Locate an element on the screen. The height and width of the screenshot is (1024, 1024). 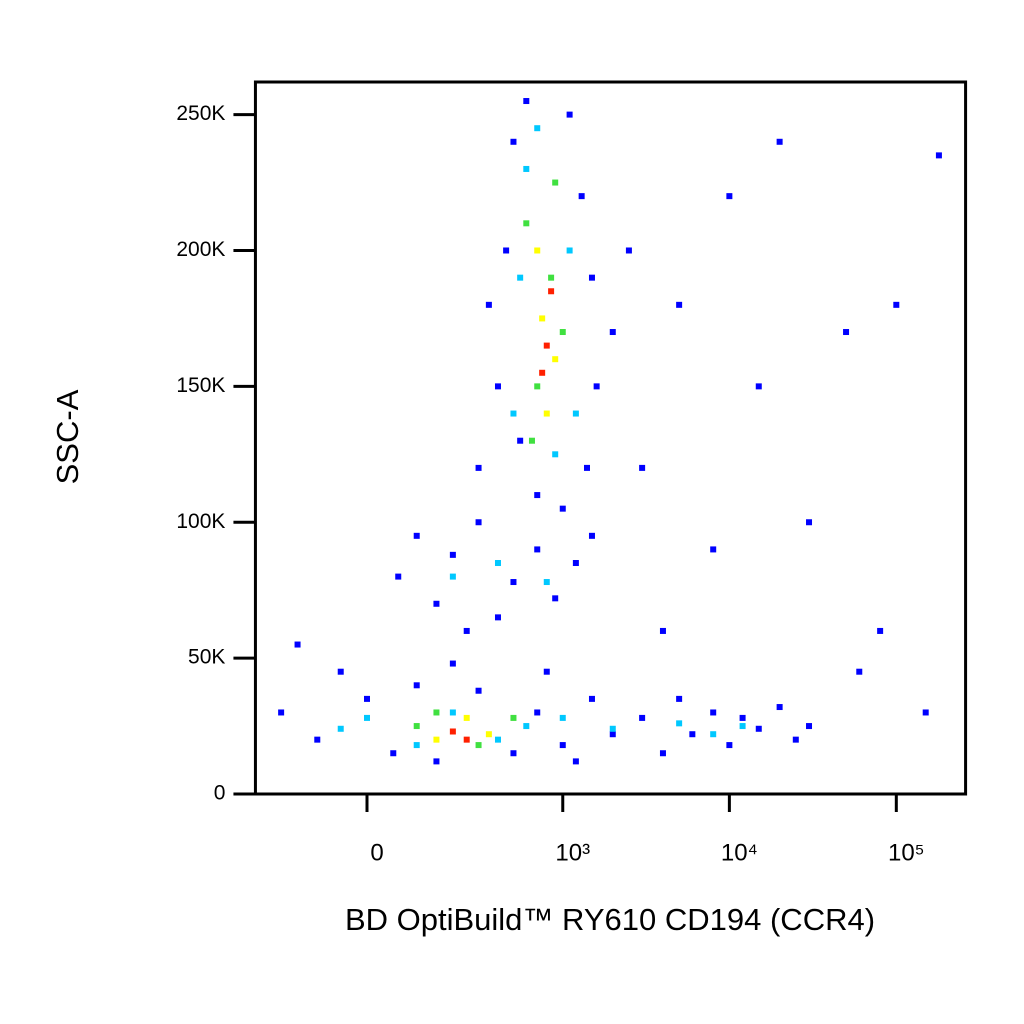
y-axis-label: SSC-A is located at coordinates (67, 436).